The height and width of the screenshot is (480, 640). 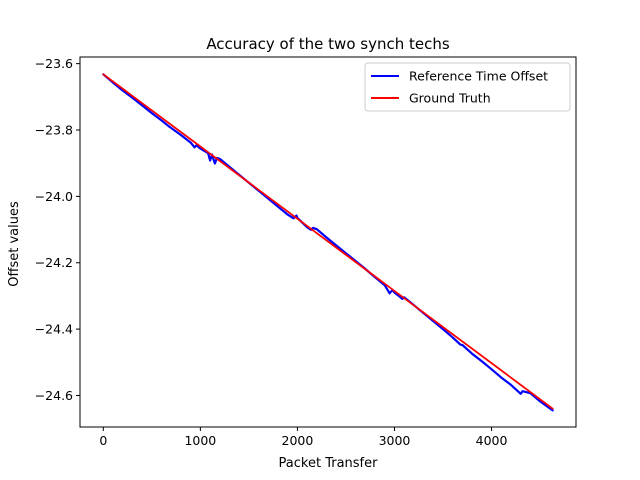 I want to click on y-tick-label: −23.8, so click(x=54, y=130).